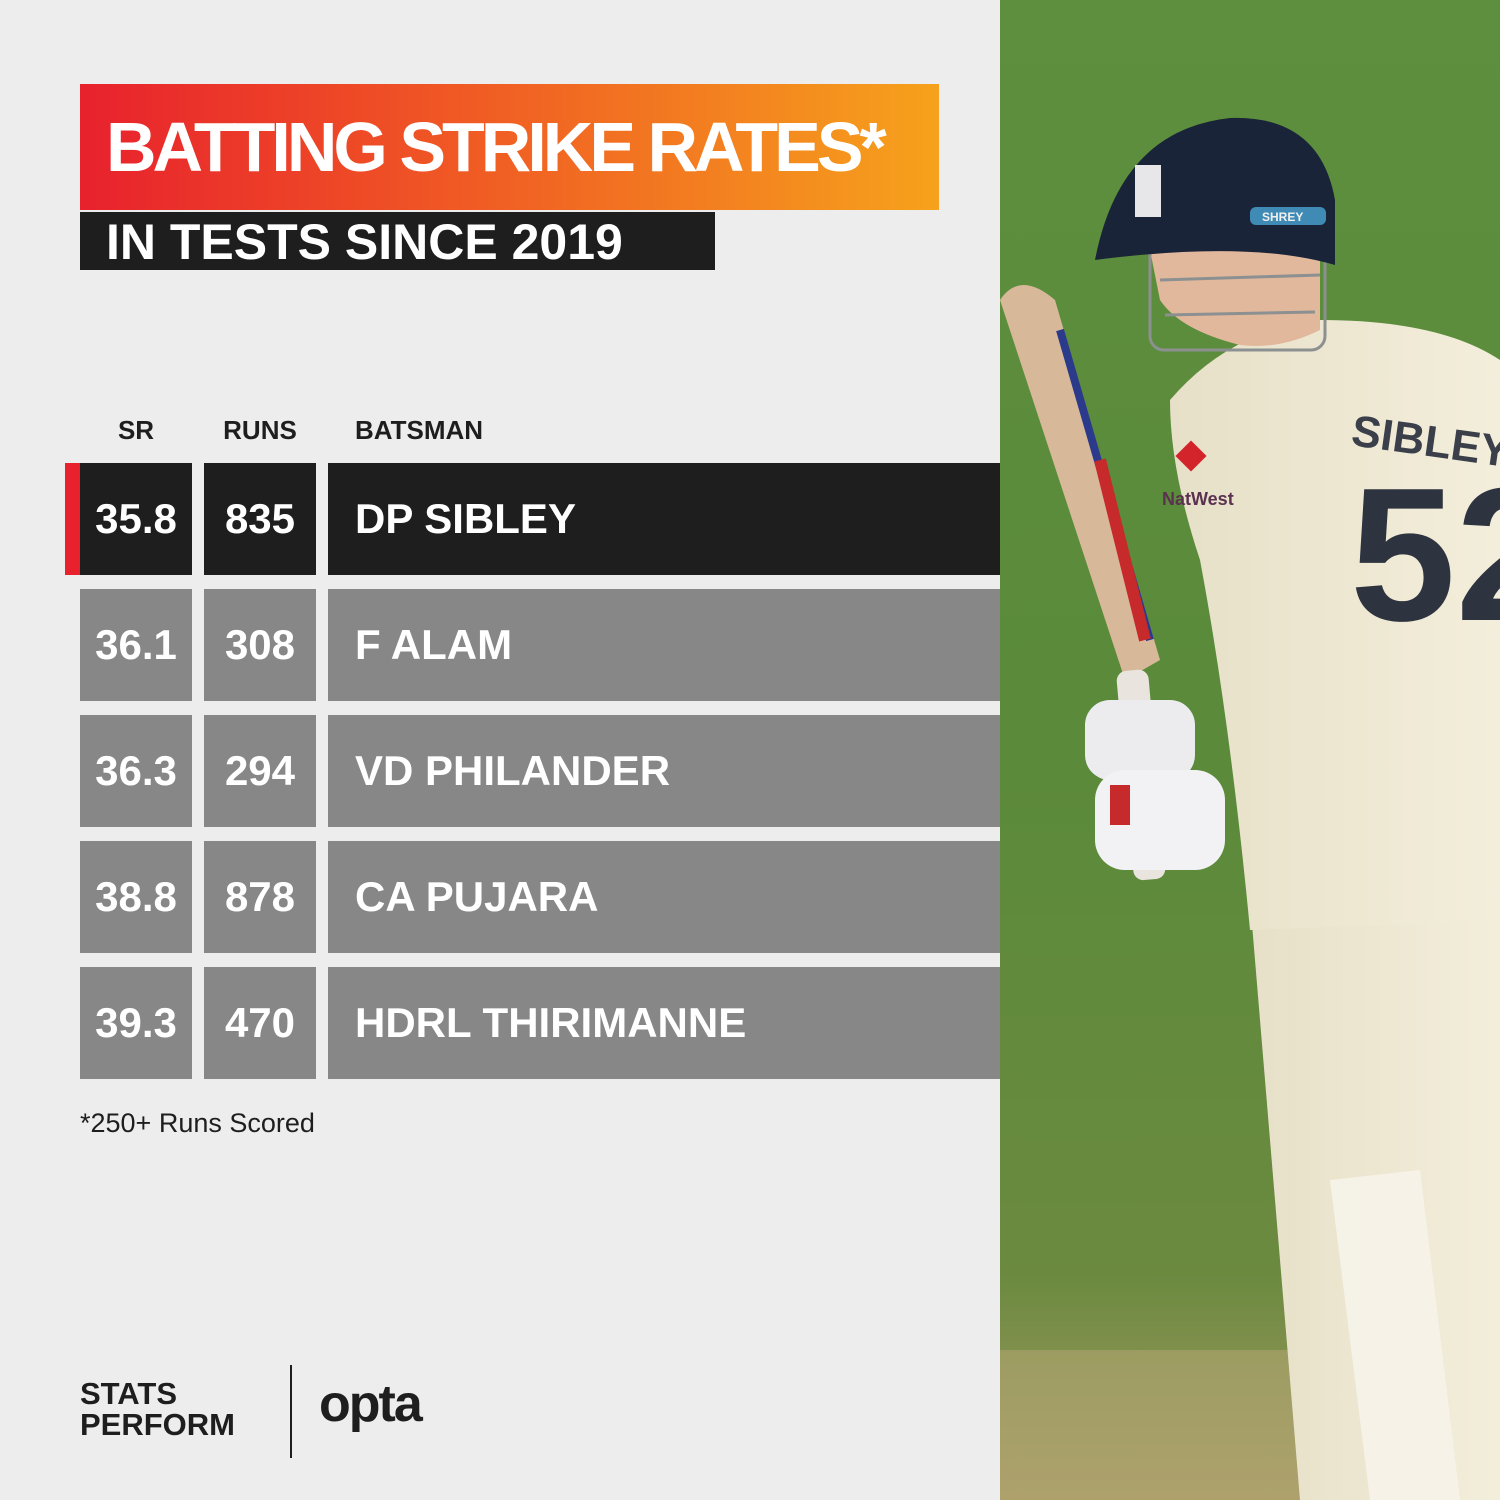  I want to click on footnote: *250+ Runs Scored, so click(197, 1123).